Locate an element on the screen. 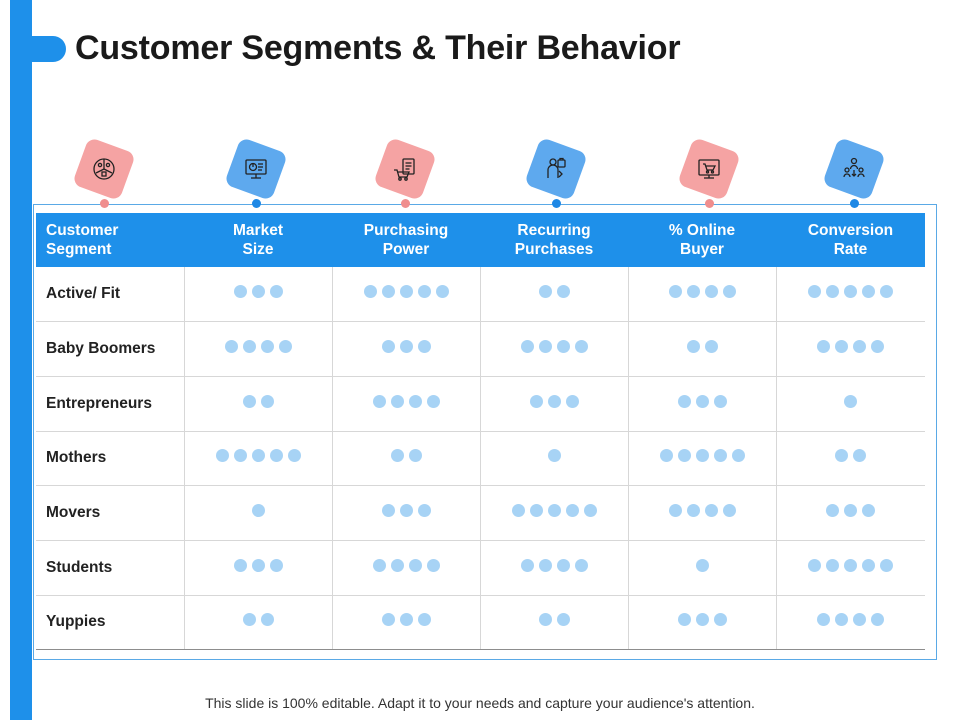  recurring-shopper-icon is located at coordinates (556, 169).